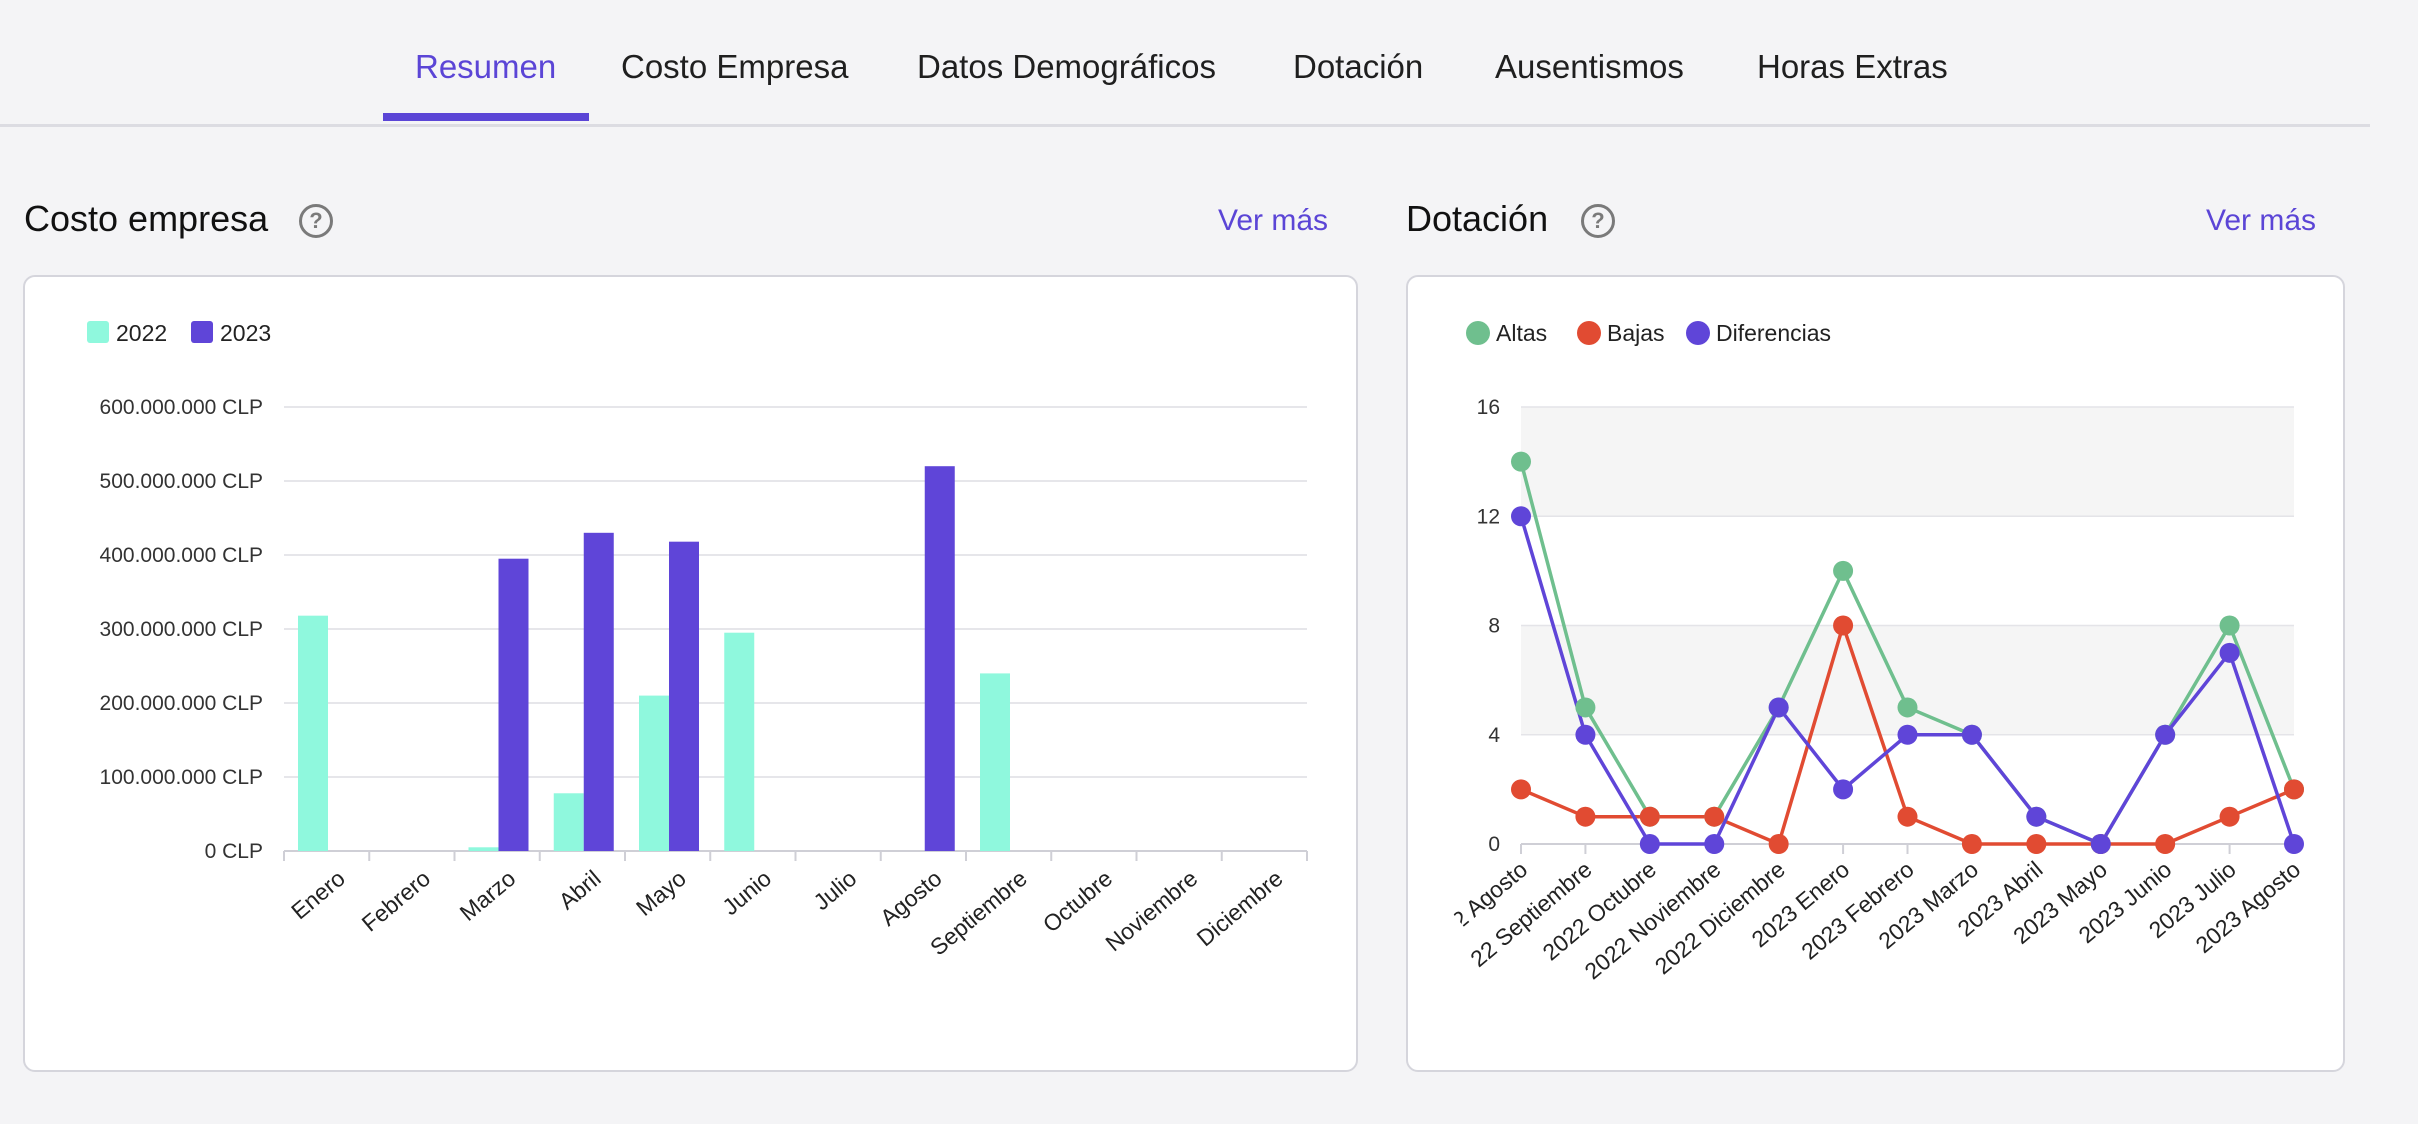 The image size is (2418, 1124). I want to click on bar-2023-Marzo, so click(513, 704).